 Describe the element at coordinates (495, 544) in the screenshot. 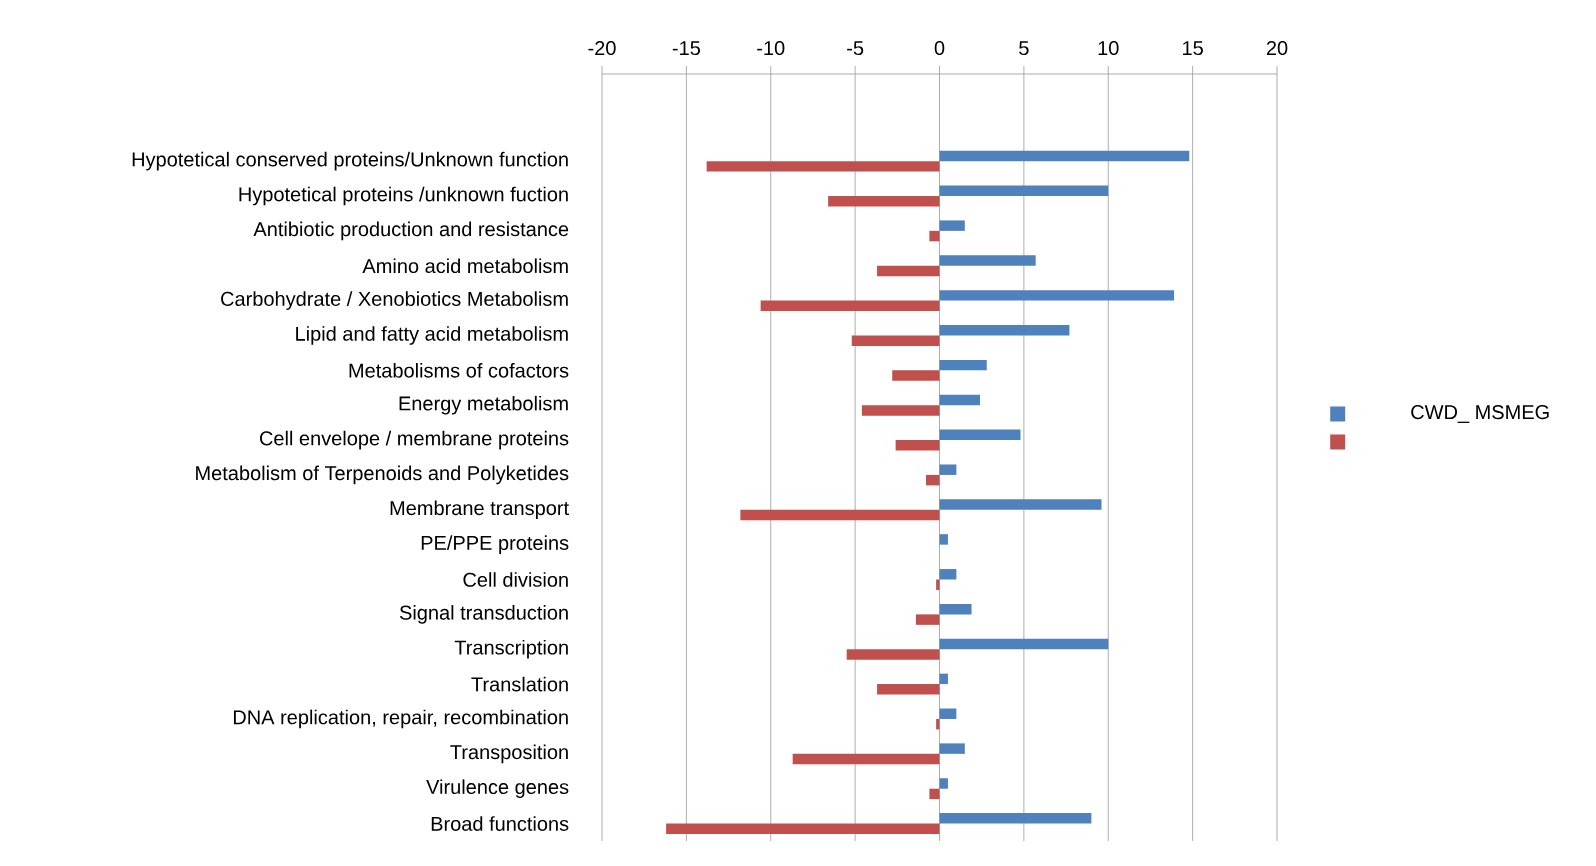

I see `y-tick-label: PE/PPE proteins` at that location.